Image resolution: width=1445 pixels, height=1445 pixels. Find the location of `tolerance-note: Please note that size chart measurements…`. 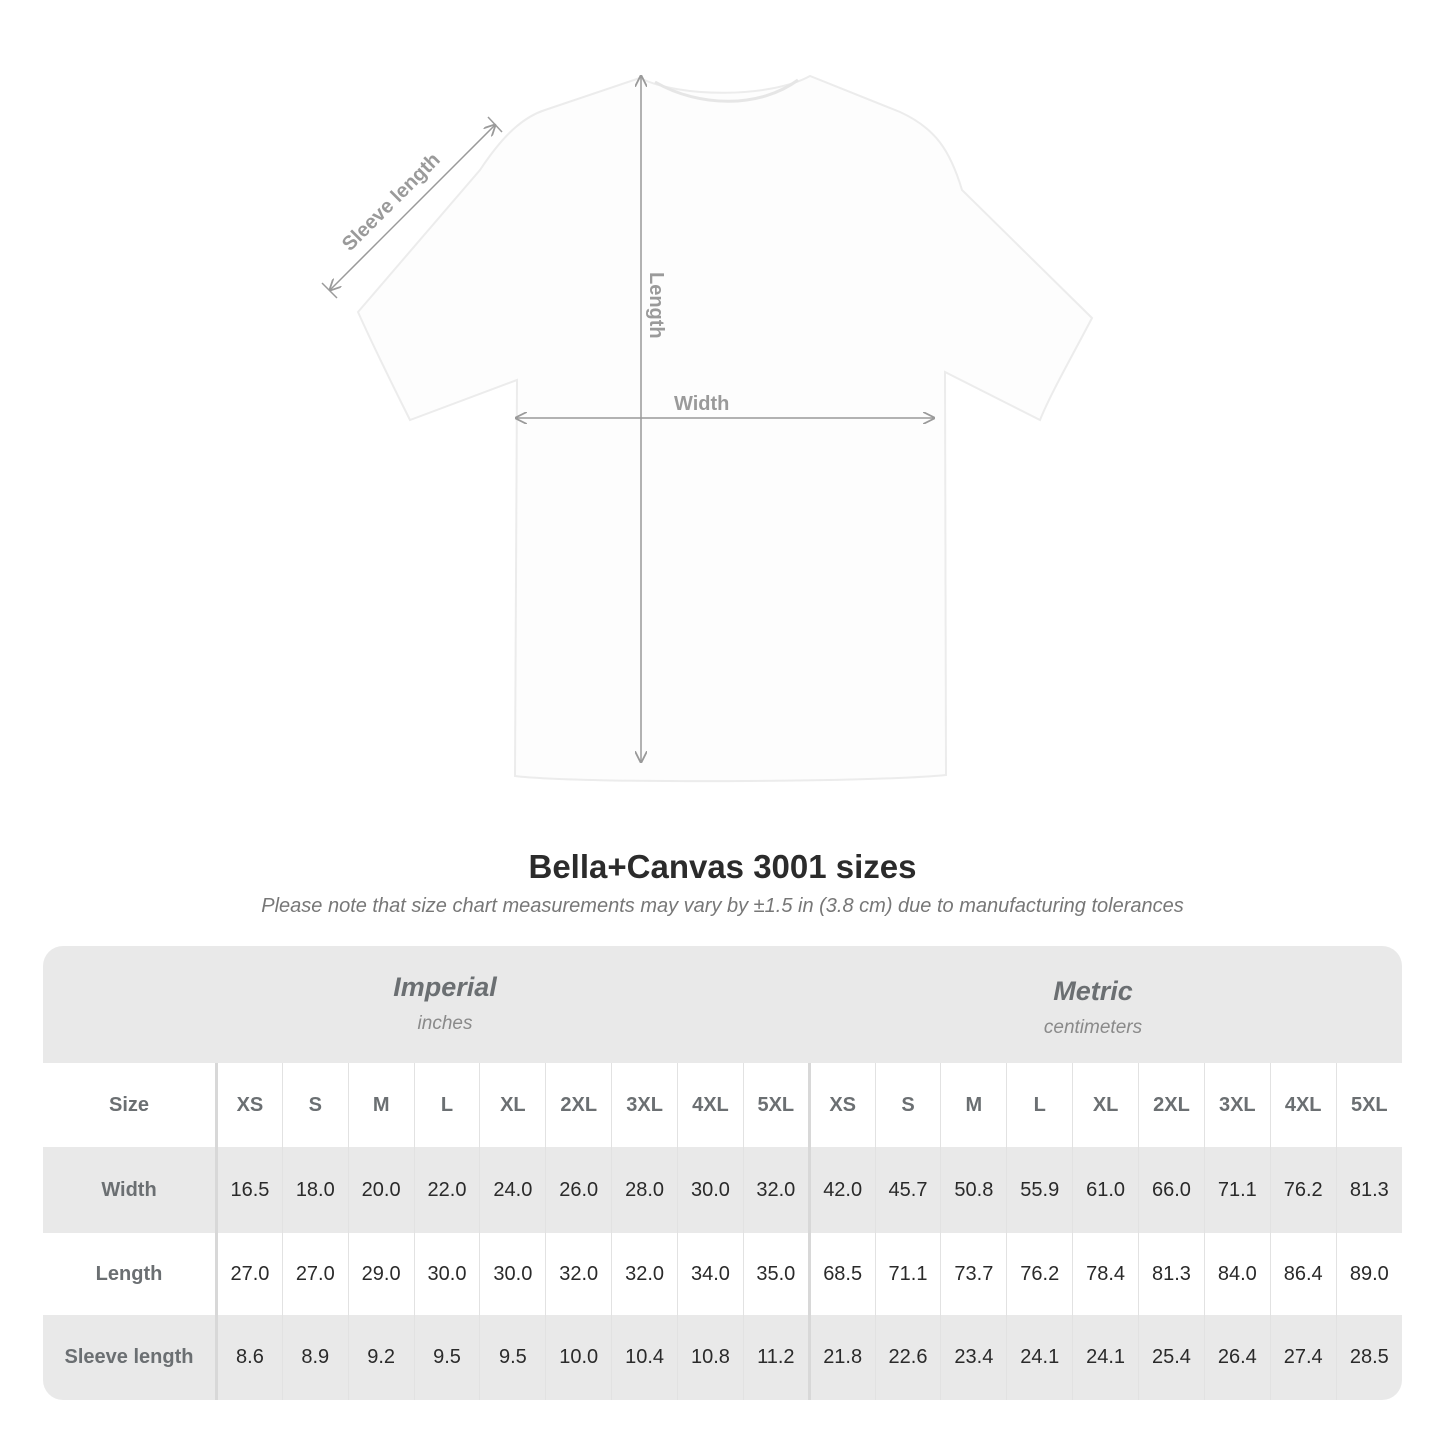

tolerance-note: Please note that size chart measurements… is located at coordinates (722, 906).